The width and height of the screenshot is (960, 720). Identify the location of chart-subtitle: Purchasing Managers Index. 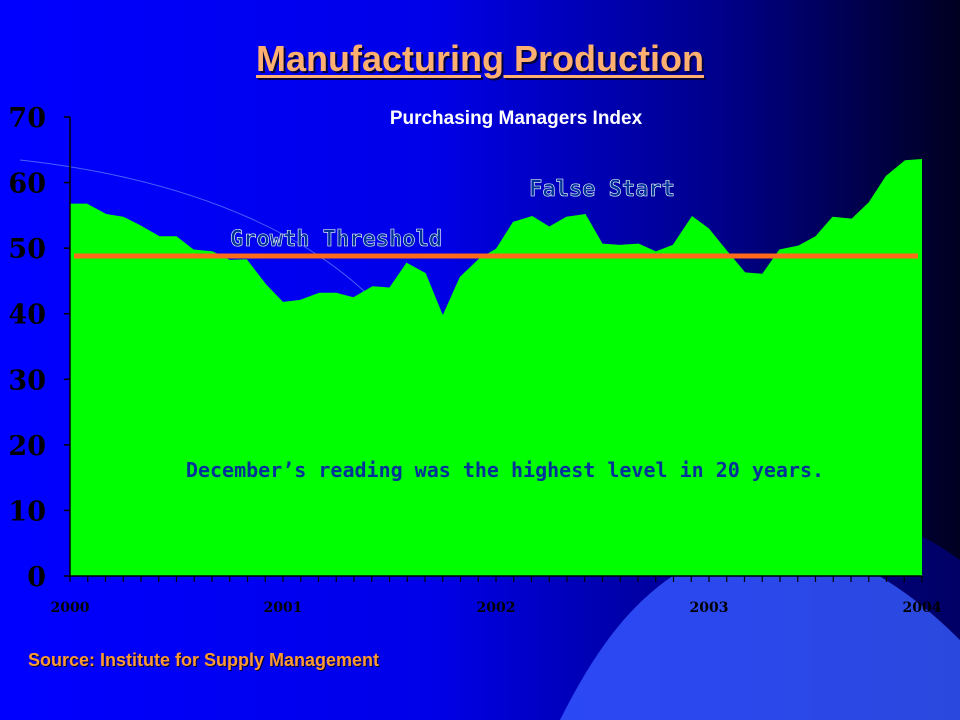
(516, 118).